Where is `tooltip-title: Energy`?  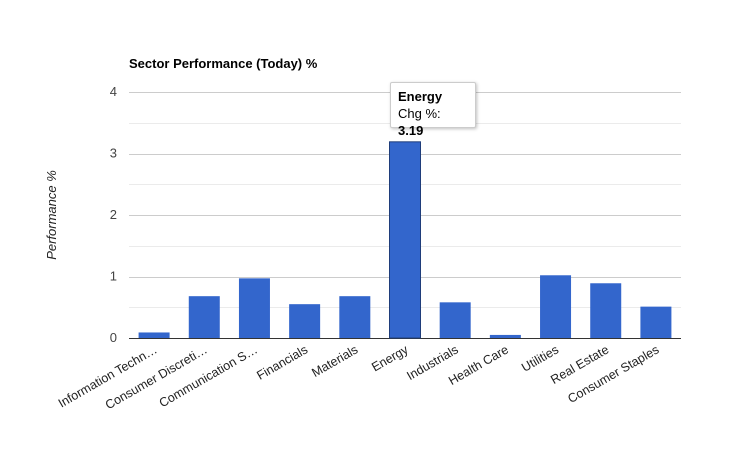 tooltip-title: Energy is located at coordinates (420, 96).